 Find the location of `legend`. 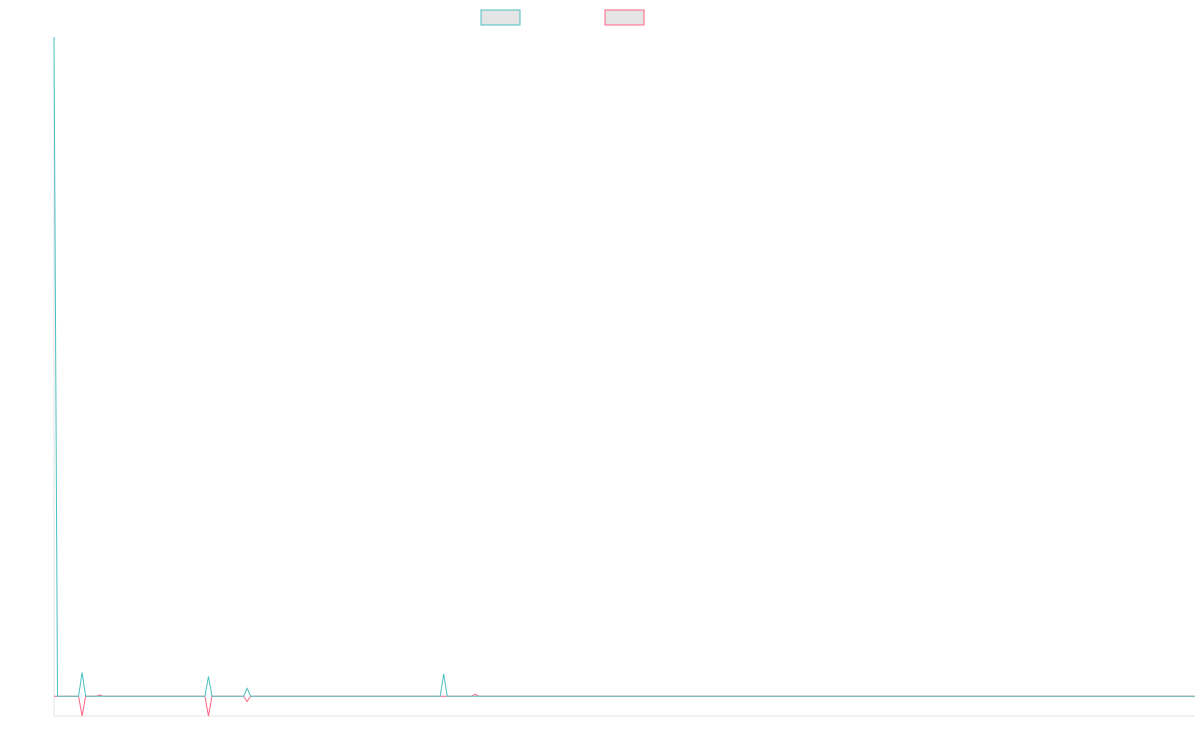

legend is located at coordinates (562, 17).